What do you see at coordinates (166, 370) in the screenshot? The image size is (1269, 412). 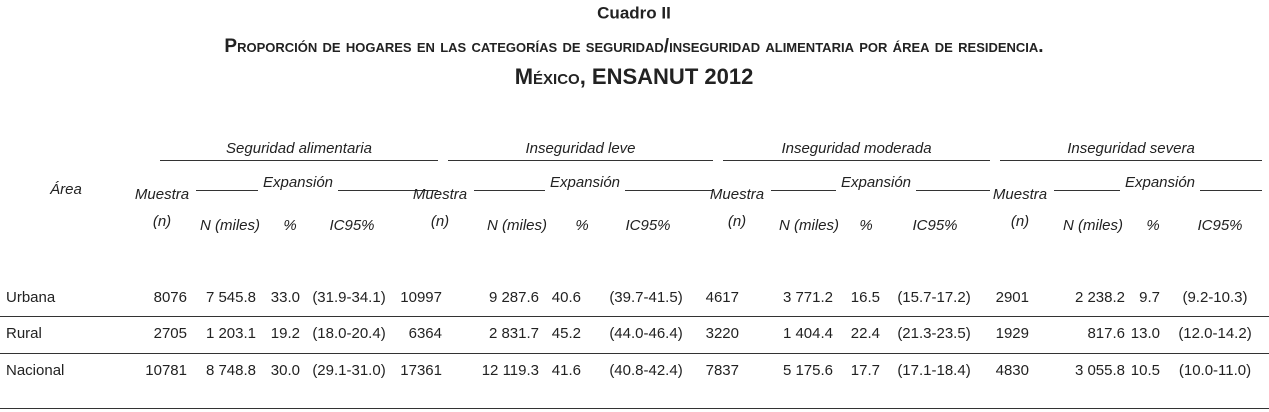 I see `cell: 10781` at bounding box center [166, 370].